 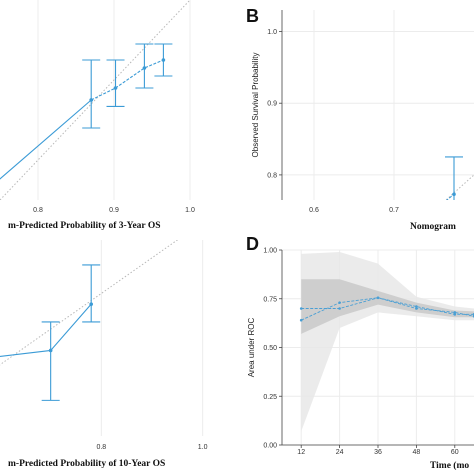 I want to click on y-tick-label: 0.9, so click(x=272, y=104).